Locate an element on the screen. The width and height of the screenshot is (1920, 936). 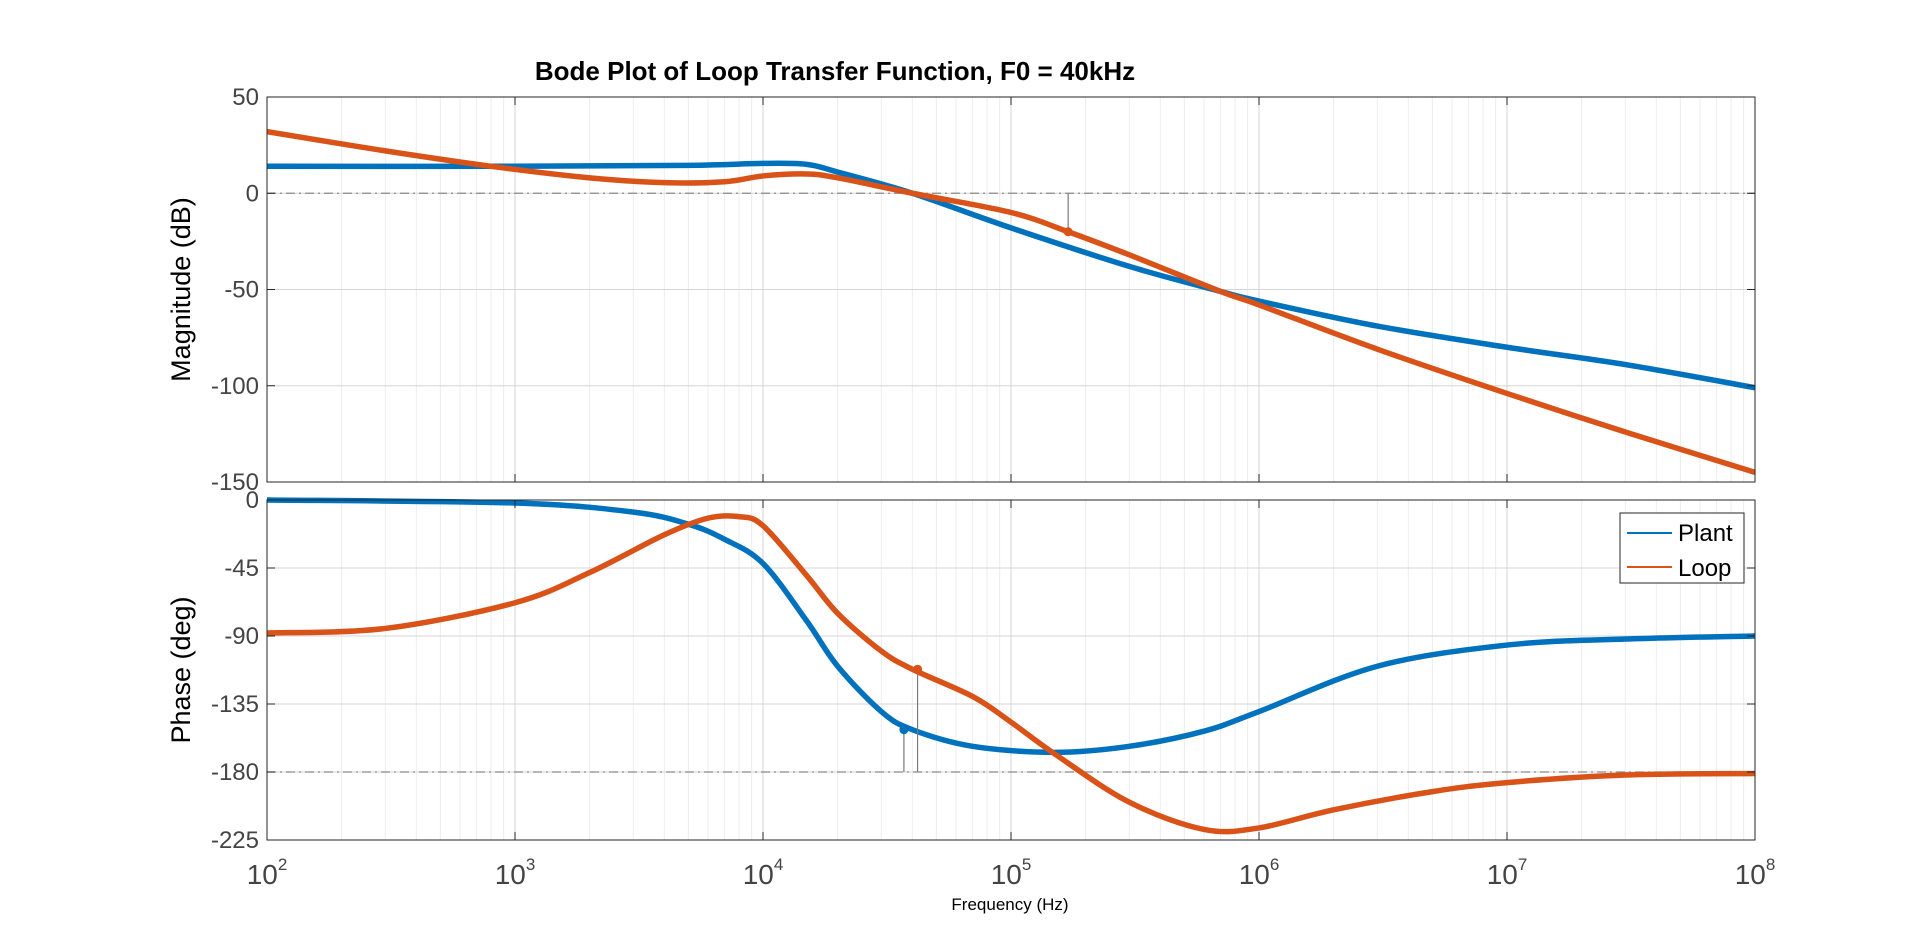
x-axis-label: Frequency (Hz) is located at coordinates (1009, 904).